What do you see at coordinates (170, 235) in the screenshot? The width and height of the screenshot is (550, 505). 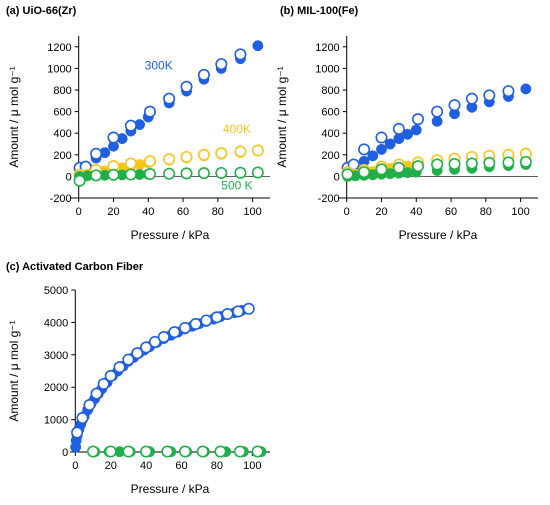 I see `x-axis-title: Pressure / kPa` at bounding box center [170, 235].